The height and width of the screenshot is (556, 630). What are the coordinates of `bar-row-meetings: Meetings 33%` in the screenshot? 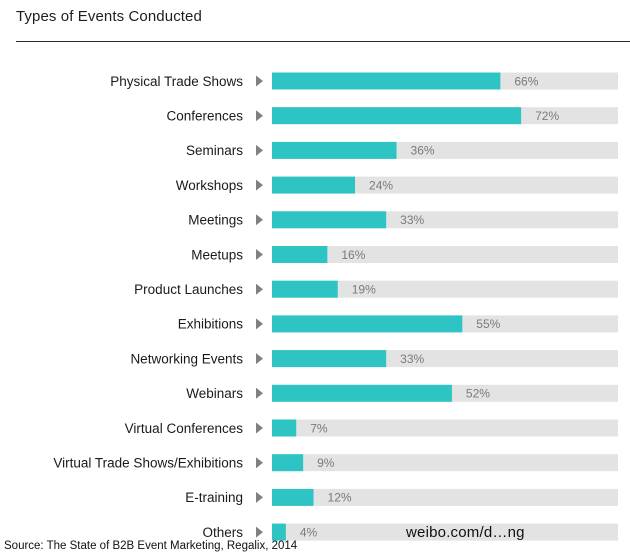 It's located at (403, 220).